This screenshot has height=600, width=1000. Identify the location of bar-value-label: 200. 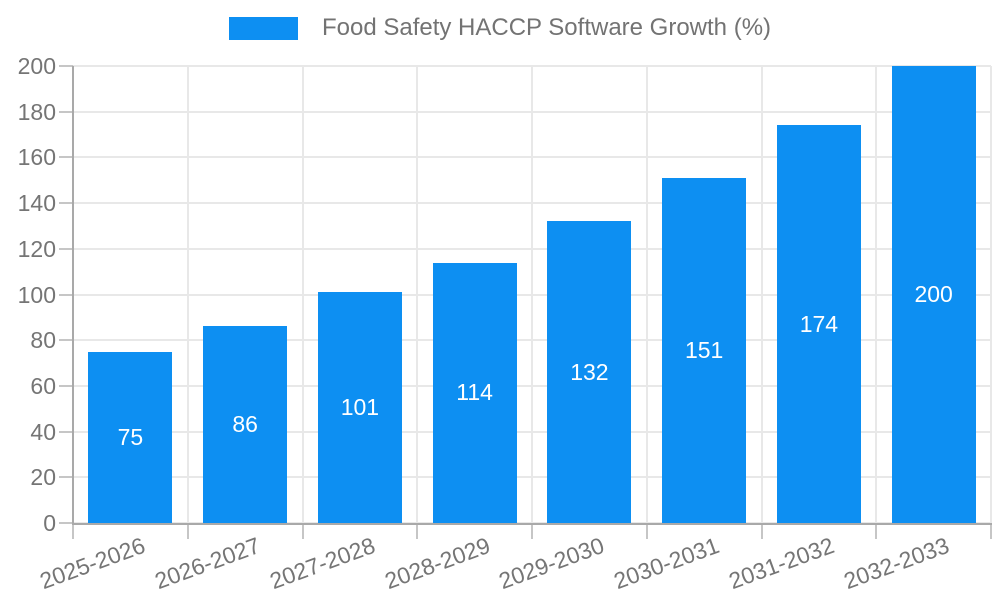
(933, 294).